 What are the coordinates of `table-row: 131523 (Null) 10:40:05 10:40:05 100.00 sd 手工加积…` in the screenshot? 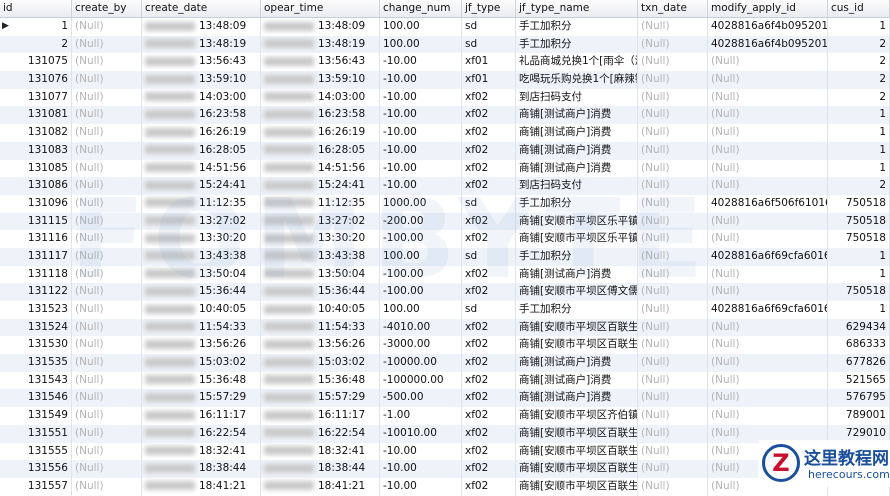 It's located at (445, 310).